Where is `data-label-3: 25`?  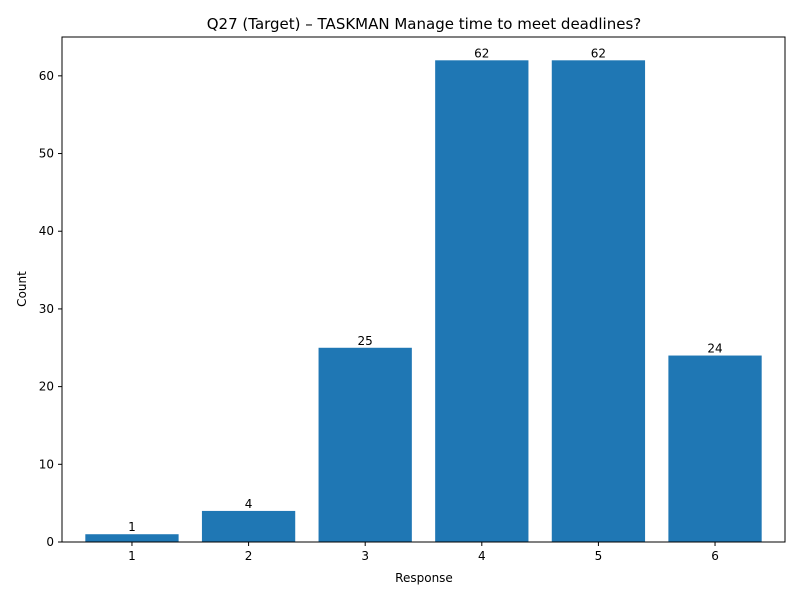
data-label-3: 25 is located at coordinates (365, 341).